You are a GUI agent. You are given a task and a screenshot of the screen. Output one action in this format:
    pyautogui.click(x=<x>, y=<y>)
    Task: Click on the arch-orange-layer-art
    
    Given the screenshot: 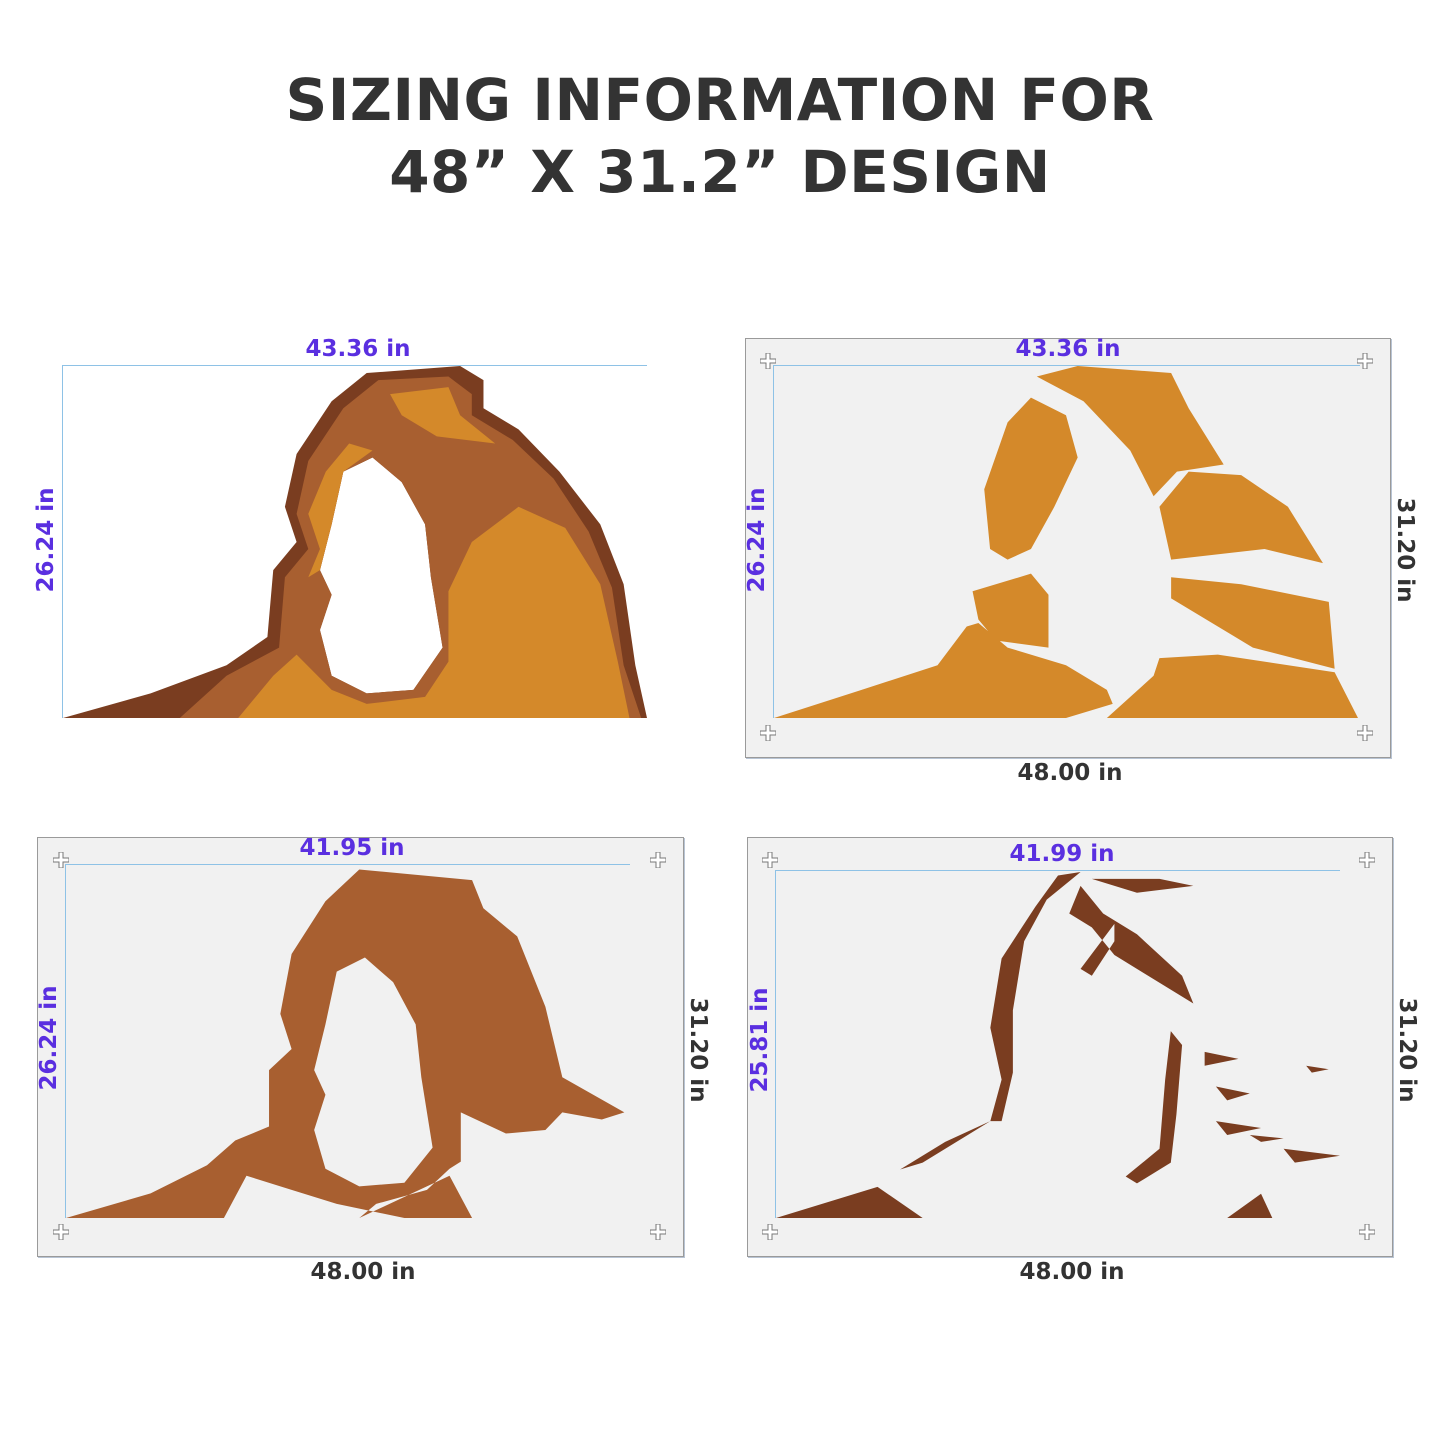 What is the action you would take?
    pyautogui.click(x=1066, y=542)
    